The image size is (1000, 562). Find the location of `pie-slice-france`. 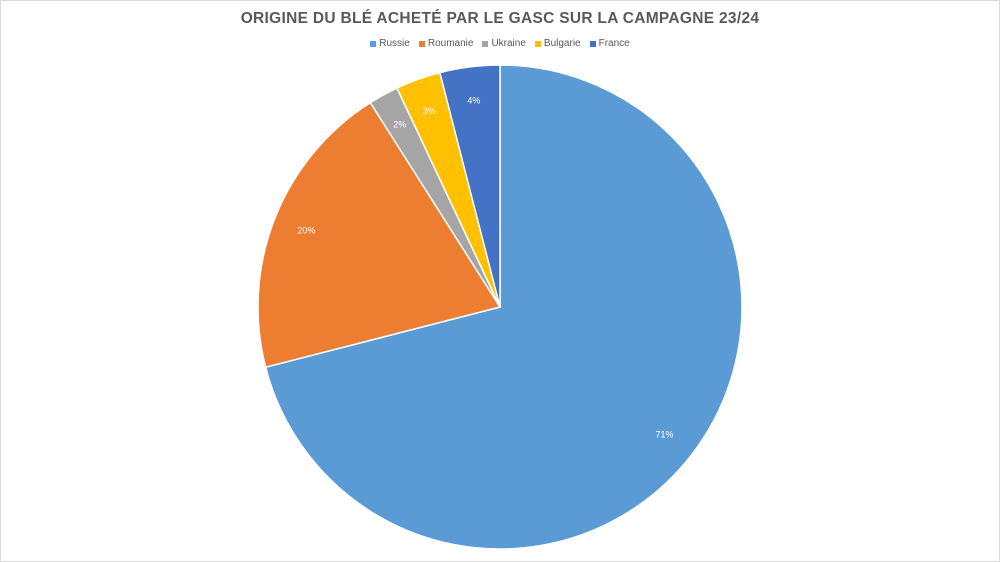

pie-slice-france is located at coordinates (469, 186).